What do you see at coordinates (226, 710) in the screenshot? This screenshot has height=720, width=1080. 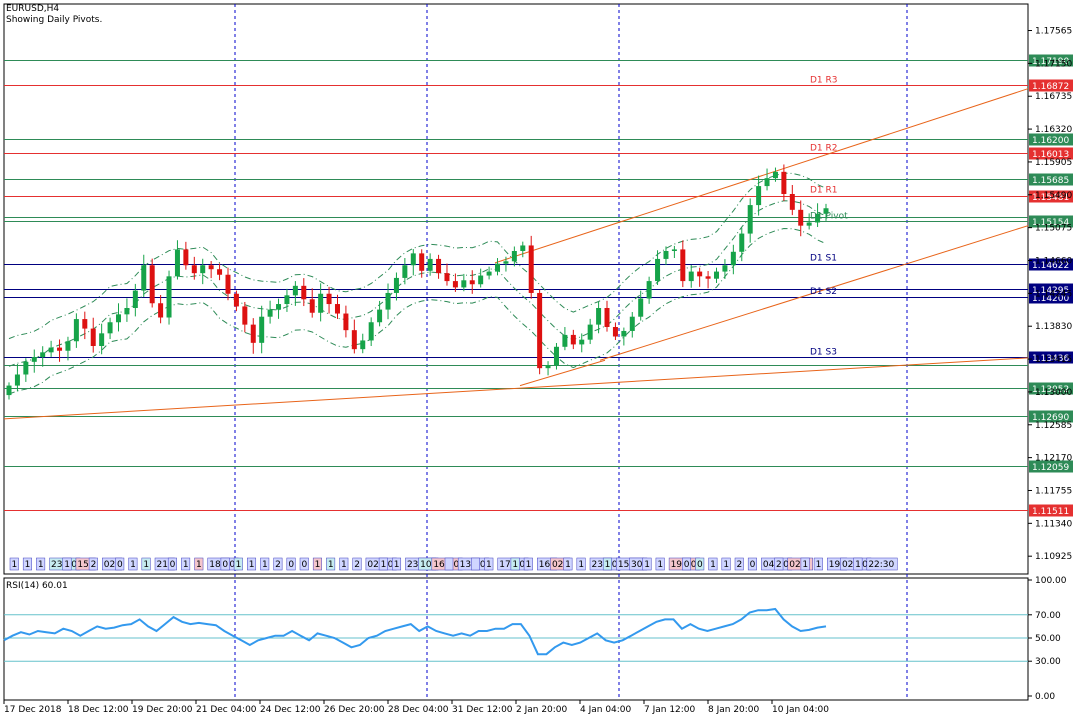 I see `time-tick-label: 21 Dec 04:00` at bounding box center [226, 710].